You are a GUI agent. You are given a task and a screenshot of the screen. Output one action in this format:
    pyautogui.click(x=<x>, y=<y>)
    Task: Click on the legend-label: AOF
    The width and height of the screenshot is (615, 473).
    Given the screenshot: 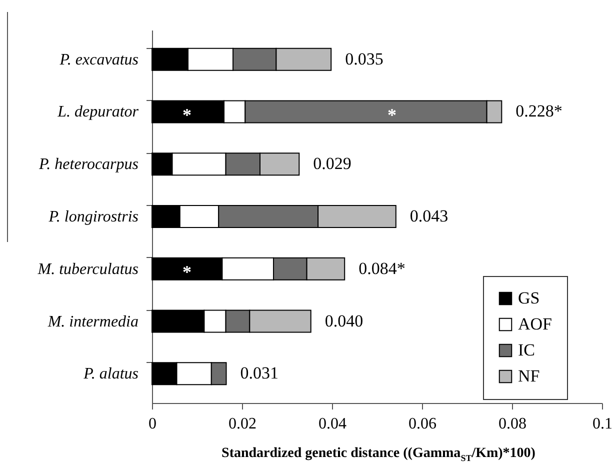 What is the action you would take?
    pyautogui.click(x=535, y=324)
    